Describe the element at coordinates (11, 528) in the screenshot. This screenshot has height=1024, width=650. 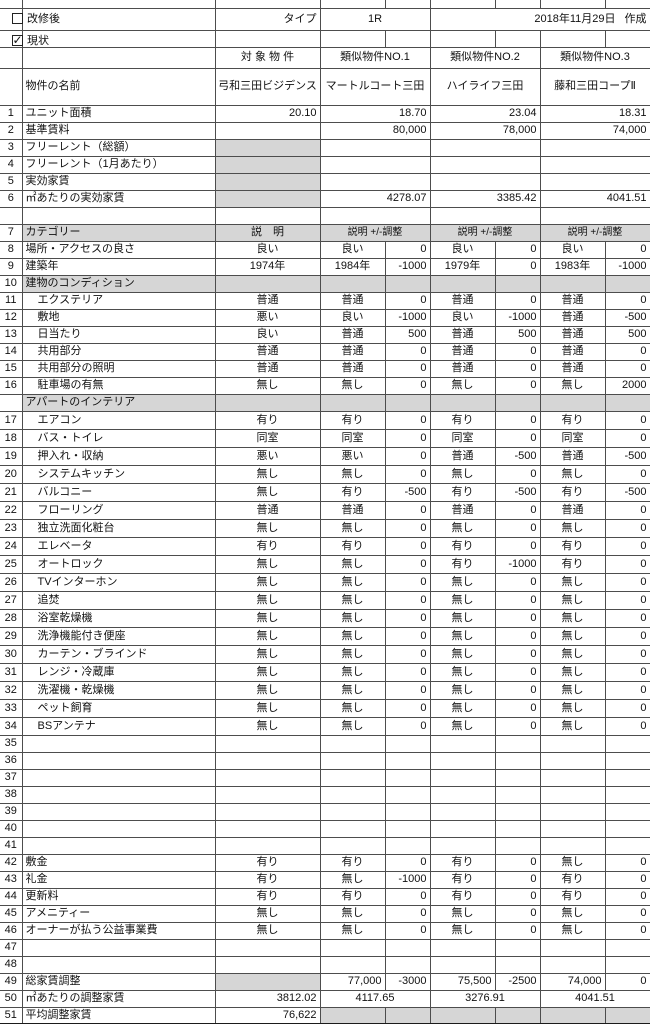
I see `row-number: 23` at that location.